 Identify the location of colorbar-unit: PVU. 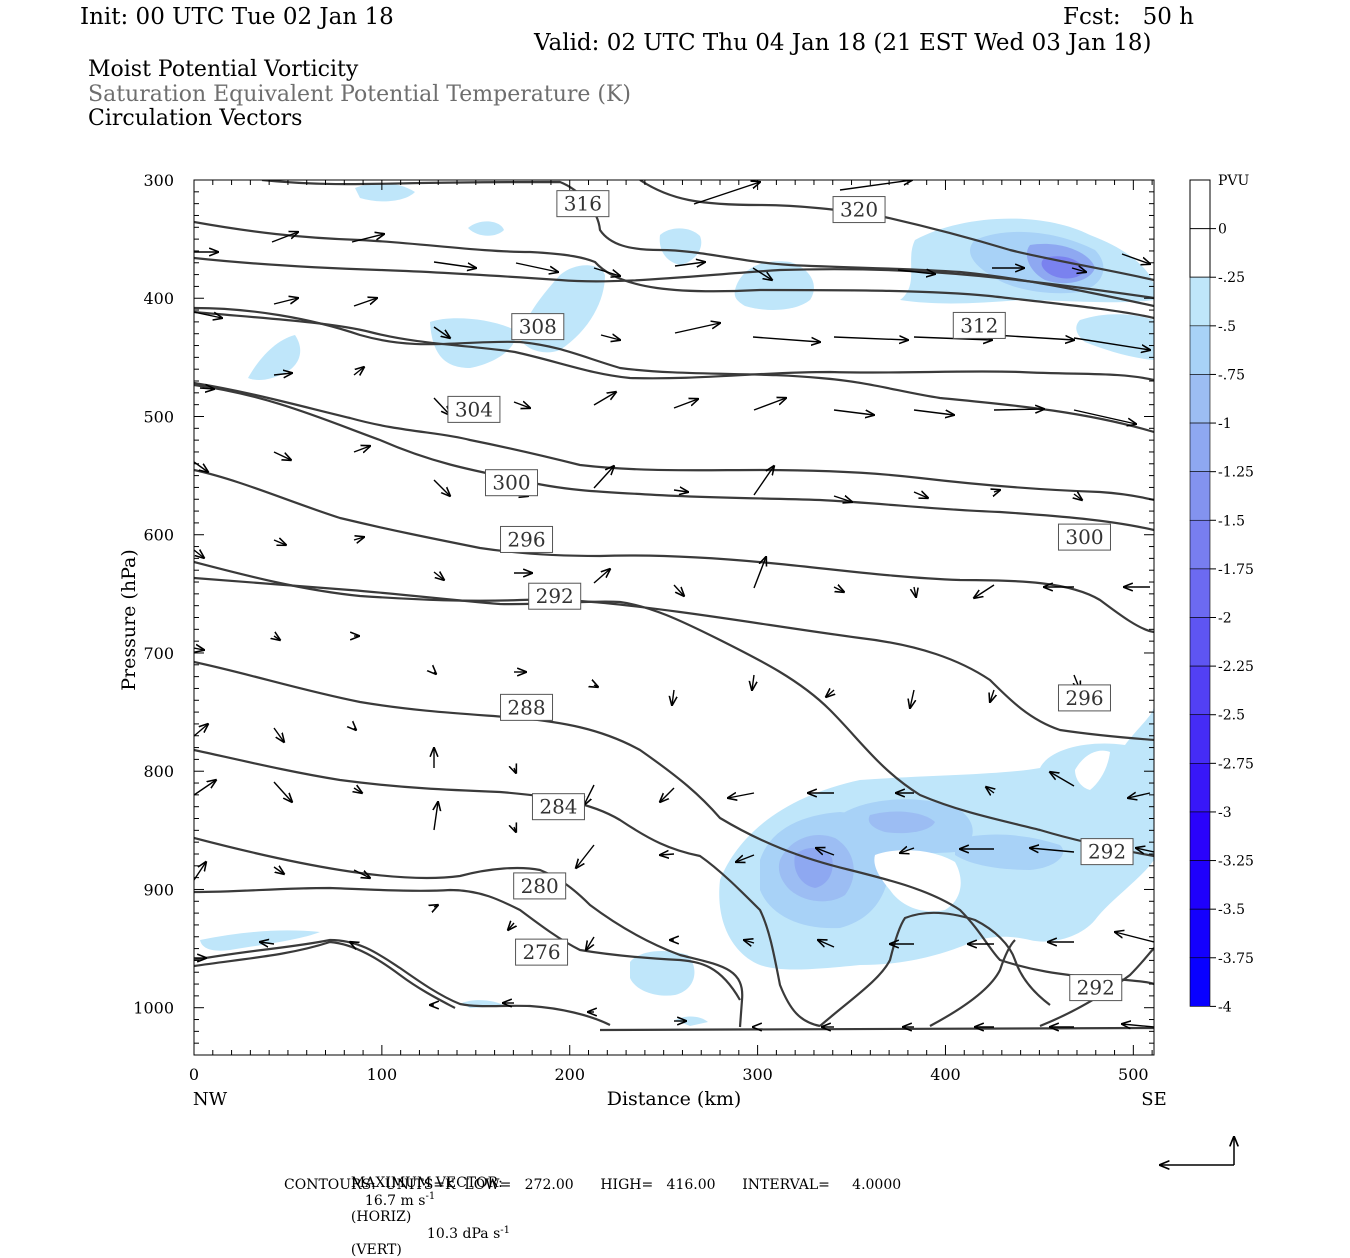
(1234, 181).